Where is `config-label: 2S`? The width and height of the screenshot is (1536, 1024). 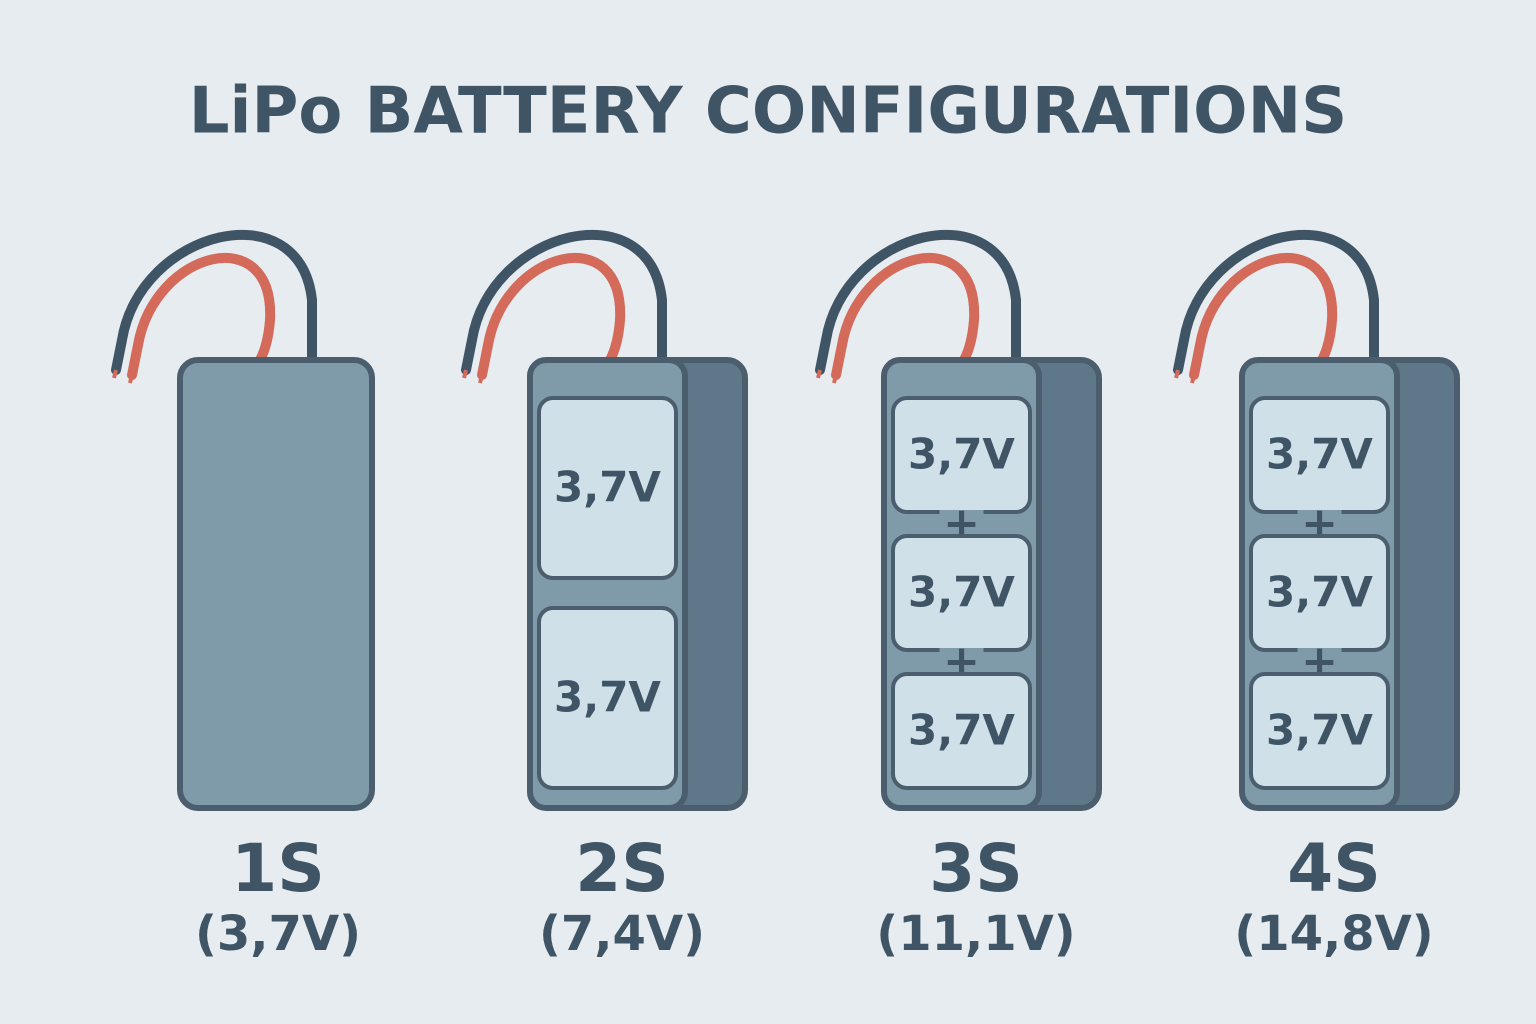 config-label: 2S is located at coordinates (621, 868).